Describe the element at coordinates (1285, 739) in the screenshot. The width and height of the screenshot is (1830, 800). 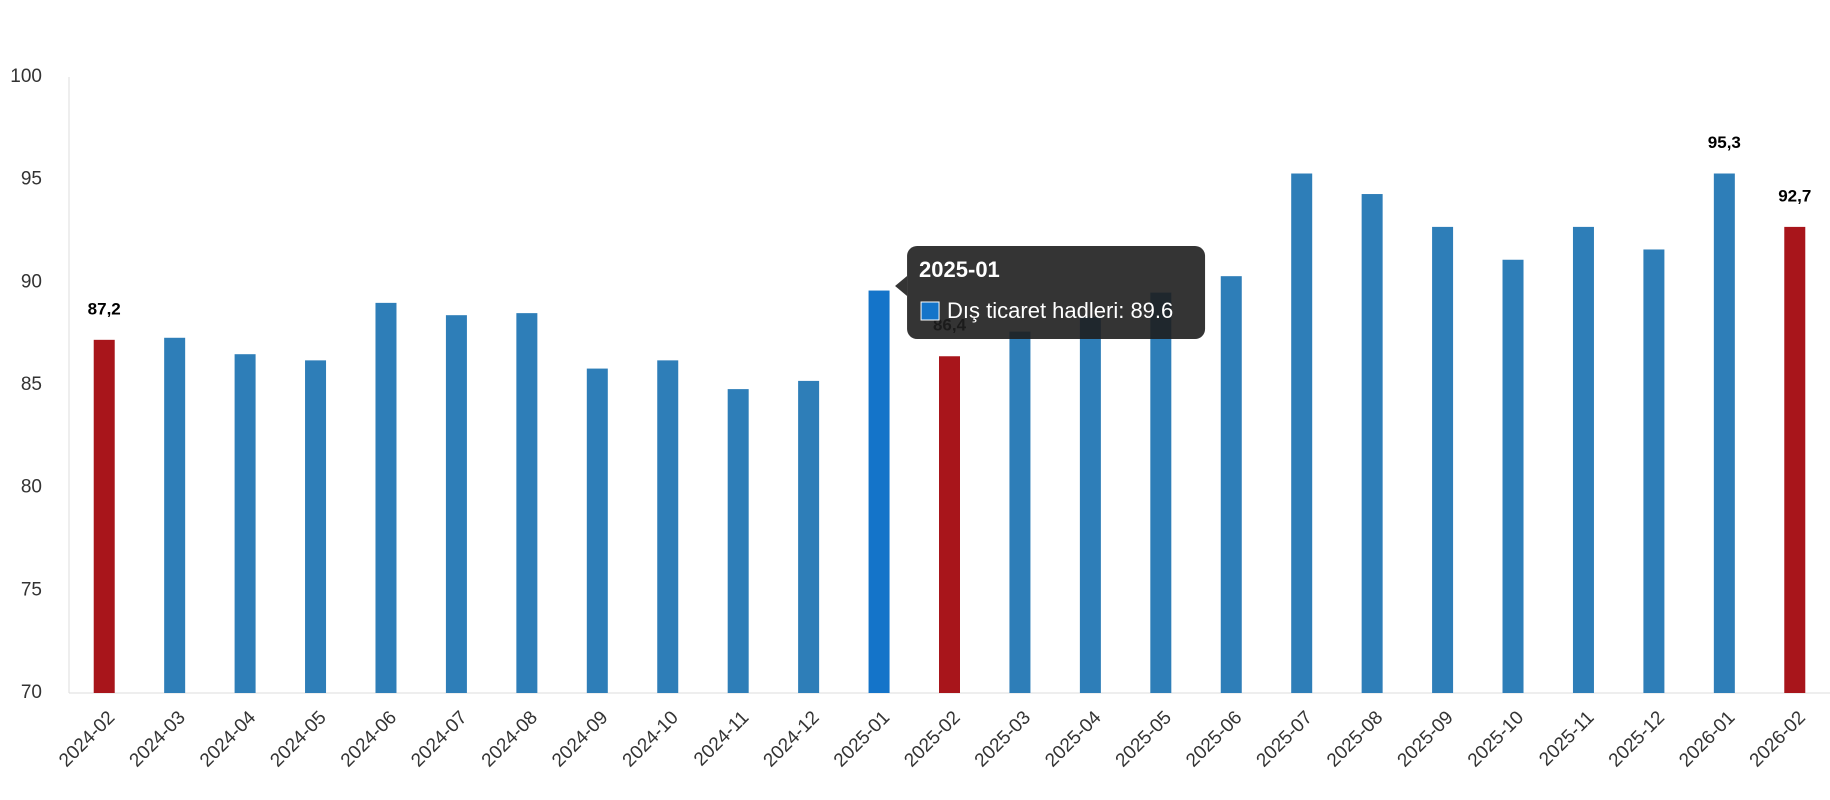
I see `x-tick-label: 2025-07` at that location.